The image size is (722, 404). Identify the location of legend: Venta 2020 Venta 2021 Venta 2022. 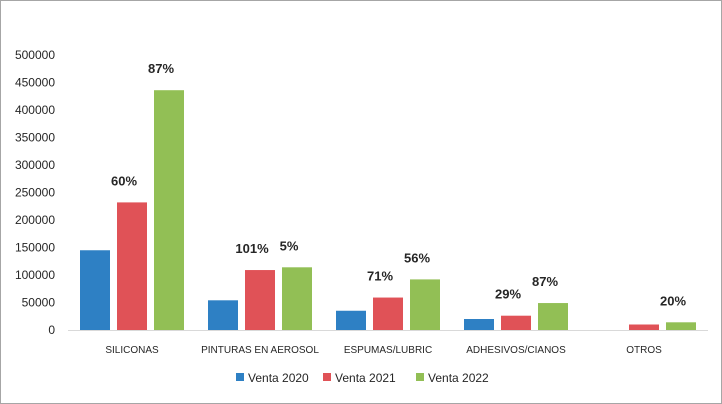
(362, 378).